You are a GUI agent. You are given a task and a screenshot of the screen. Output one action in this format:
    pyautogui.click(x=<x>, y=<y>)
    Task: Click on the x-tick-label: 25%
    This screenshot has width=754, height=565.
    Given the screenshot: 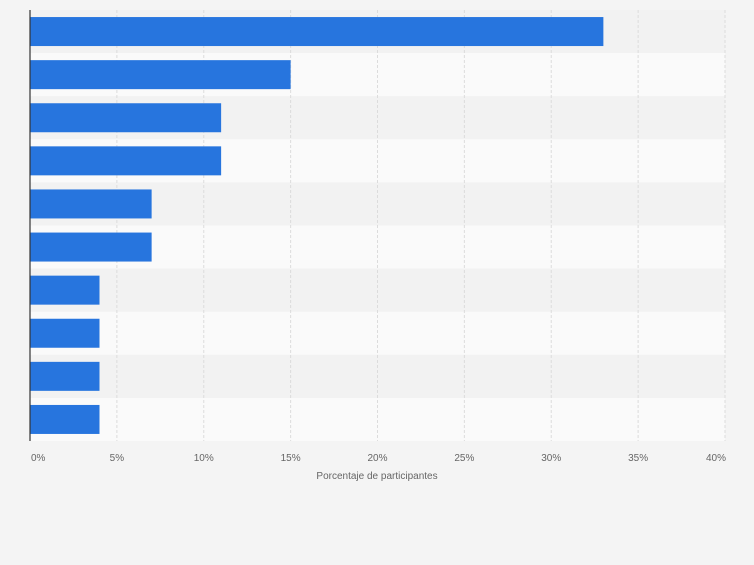 What is the action you would take?
    pyautogui.click(x=464, y=458)
    